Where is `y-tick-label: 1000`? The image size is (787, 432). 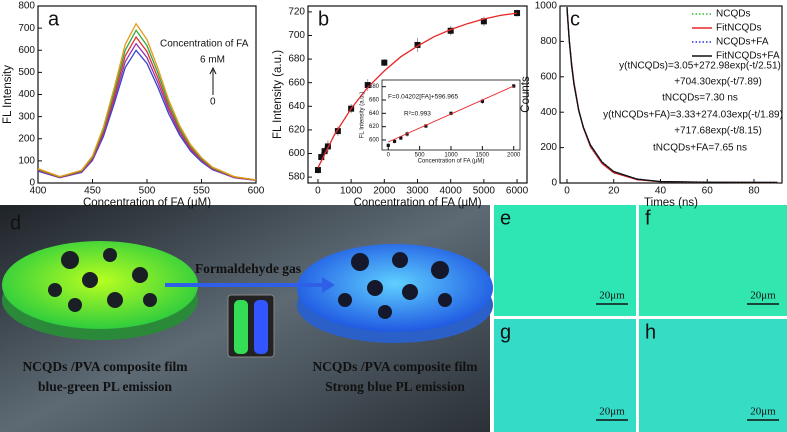 y-tick-label: 1000 is located at coordinates (546, 6).